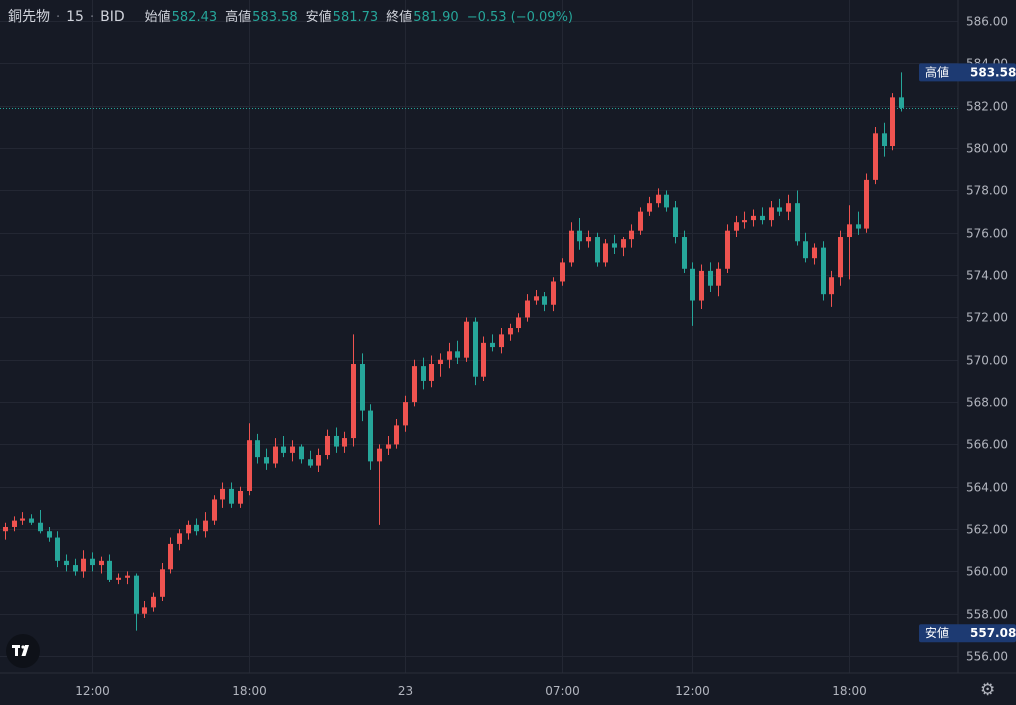 The image size is (1016, 705). What do you see at coordinates (692, 691) in the screenshot?
I see `time-tick-label: 12:00` at bounding box center [692, 691].